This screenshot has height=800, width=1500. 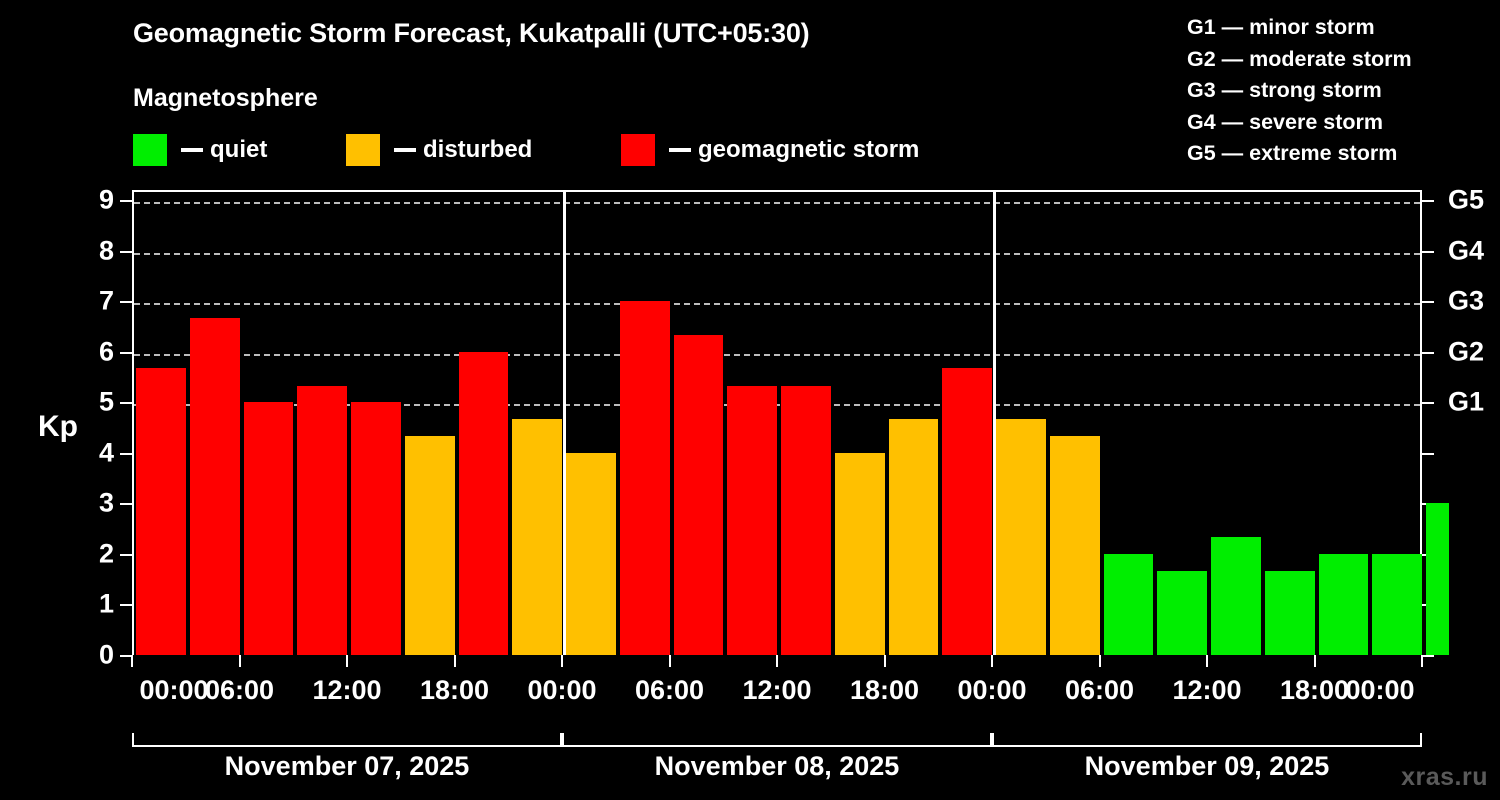 I want to click on g-tick-mark-G4, so click(x=1428, y=251).